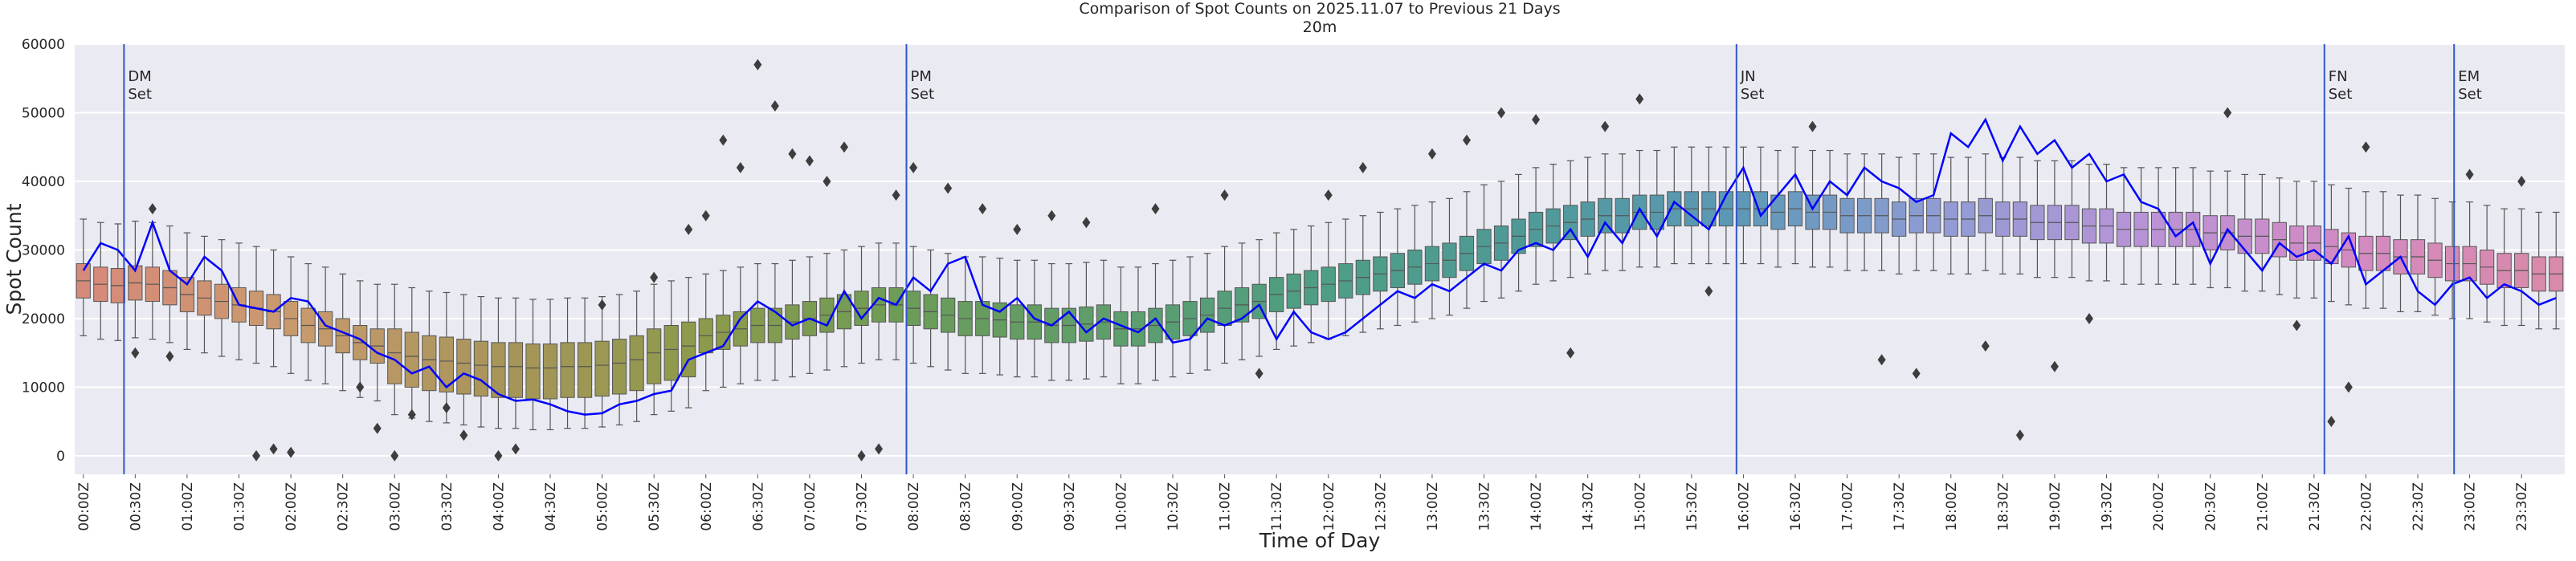 The image size is (2576, 561). I want to click on x-tick-label: 00:00Z, so click(84, 506).